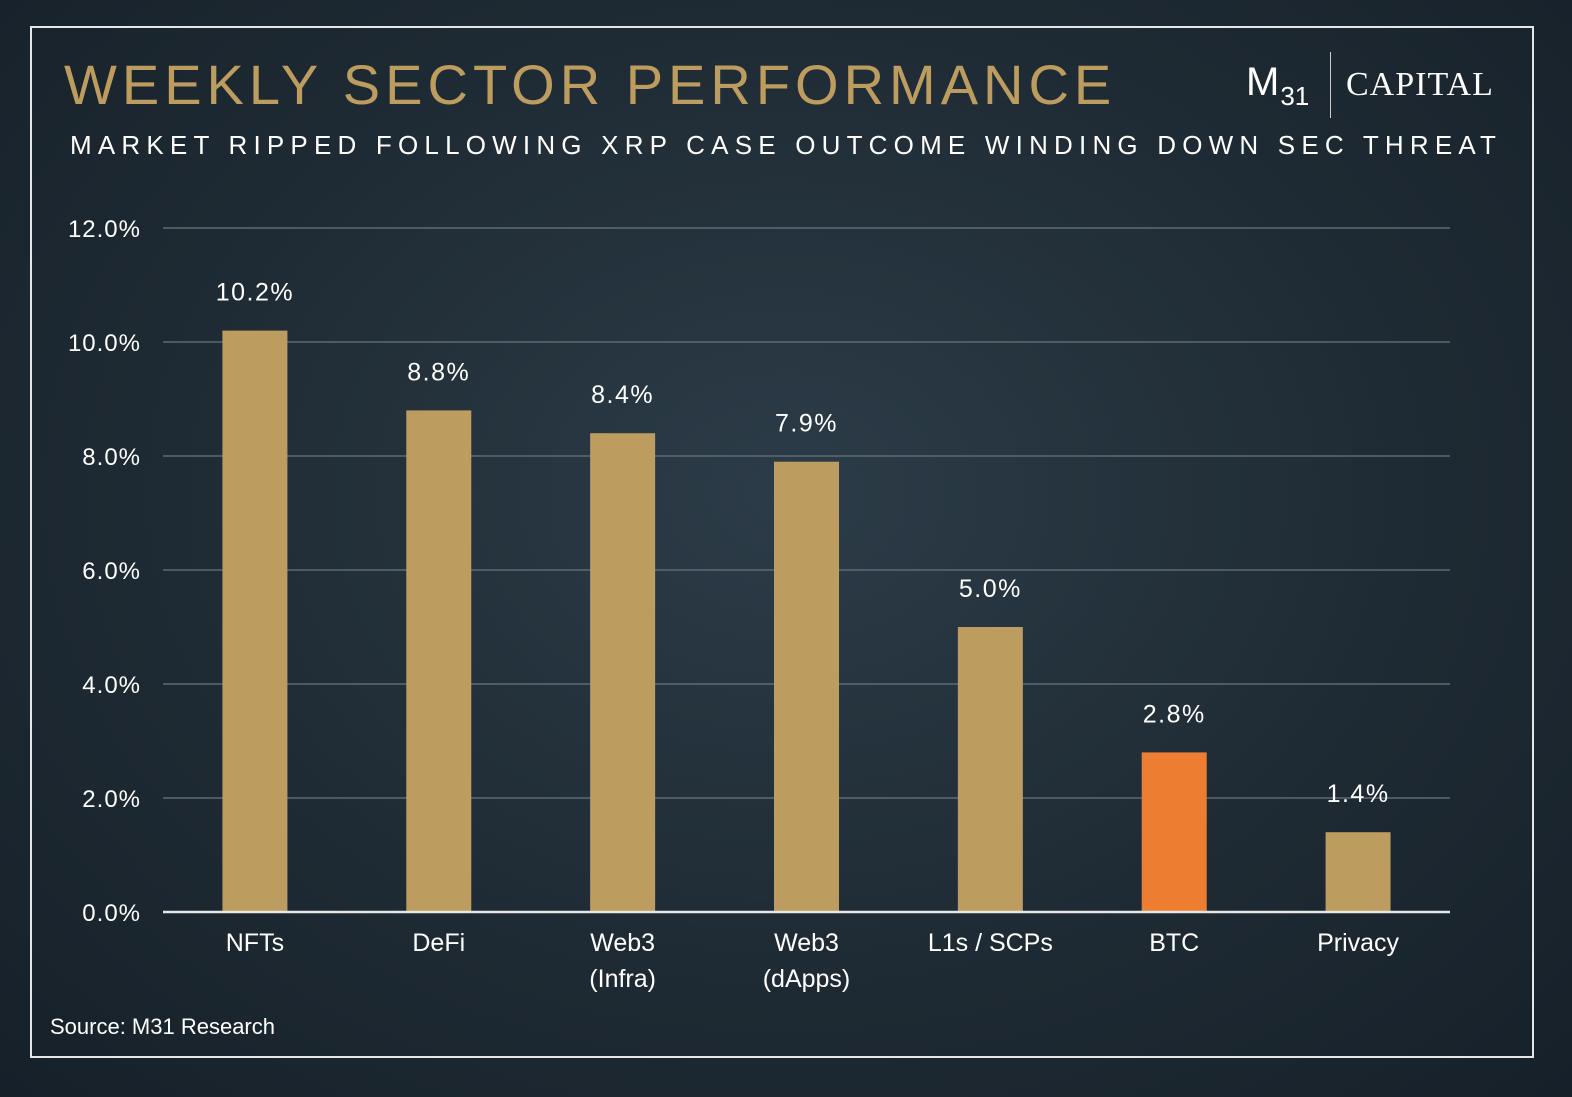 This screenshot has height=1097, width=1572. I want to click on y-tick-label: 8.0%, so click(111, 457).